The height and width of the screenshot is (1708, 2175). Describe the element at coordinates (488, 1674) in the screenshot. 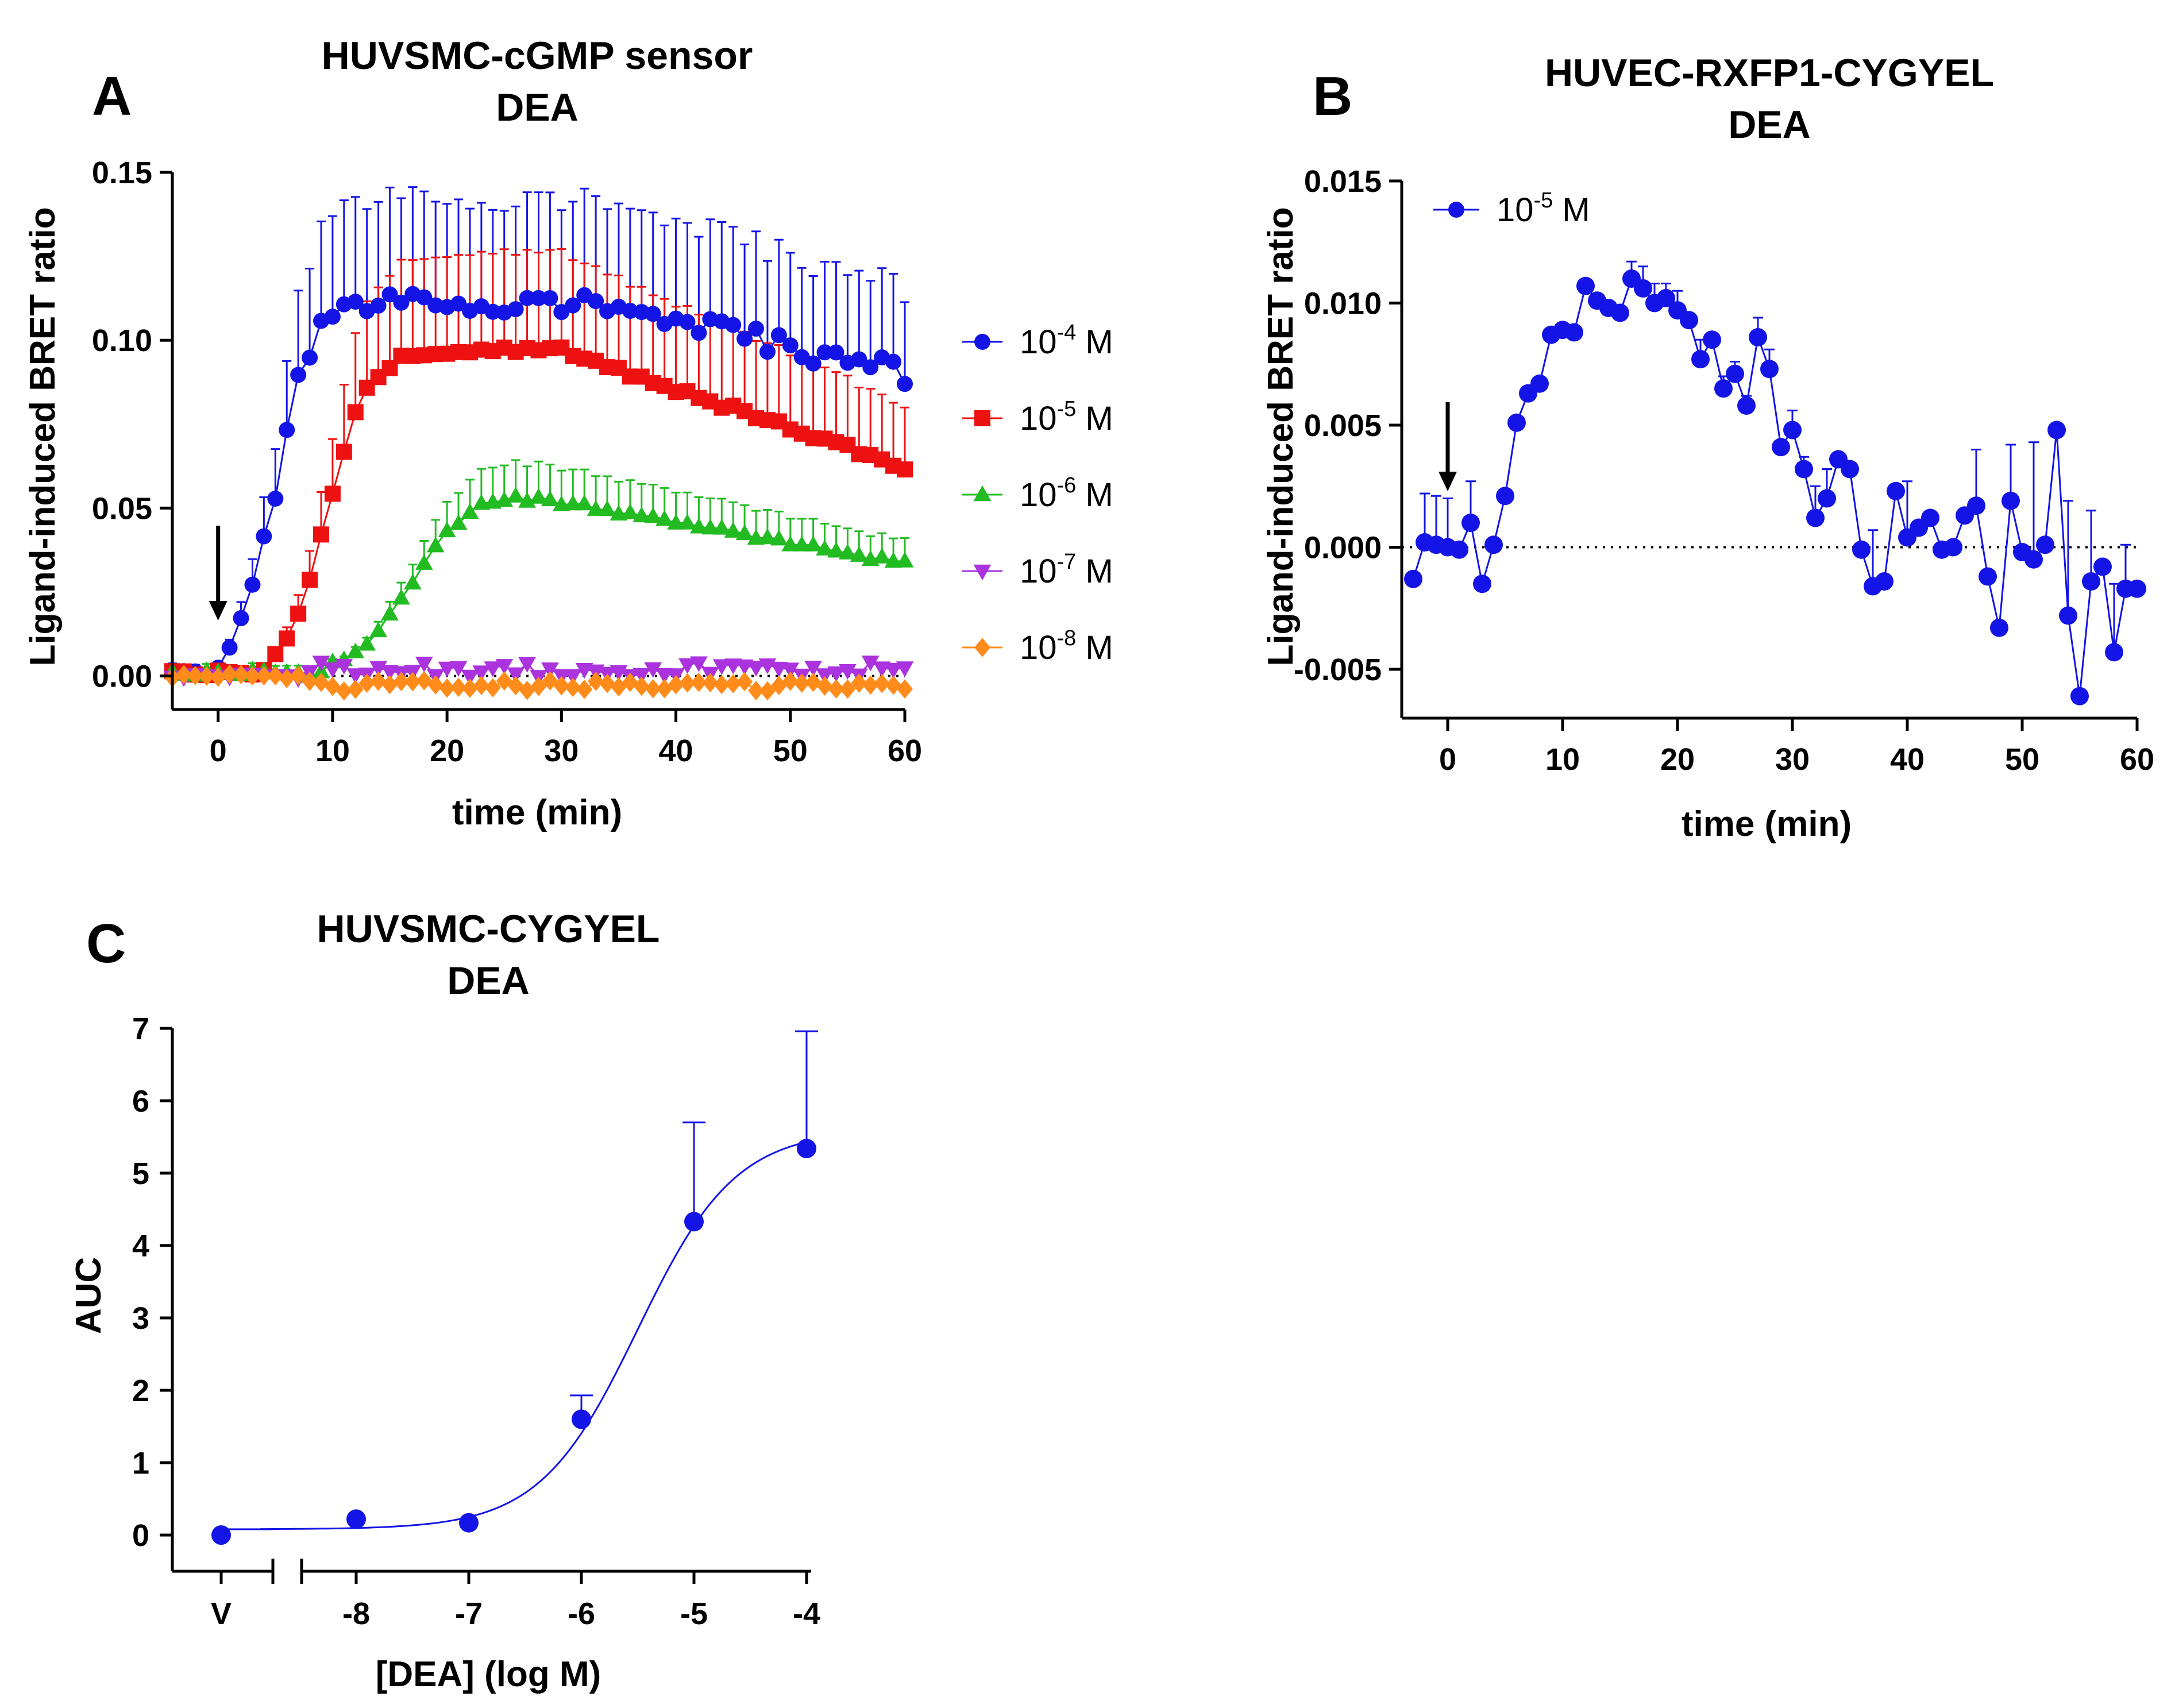

I see `panel-c-x-axis-title: [DEA] (log M)` at that location.